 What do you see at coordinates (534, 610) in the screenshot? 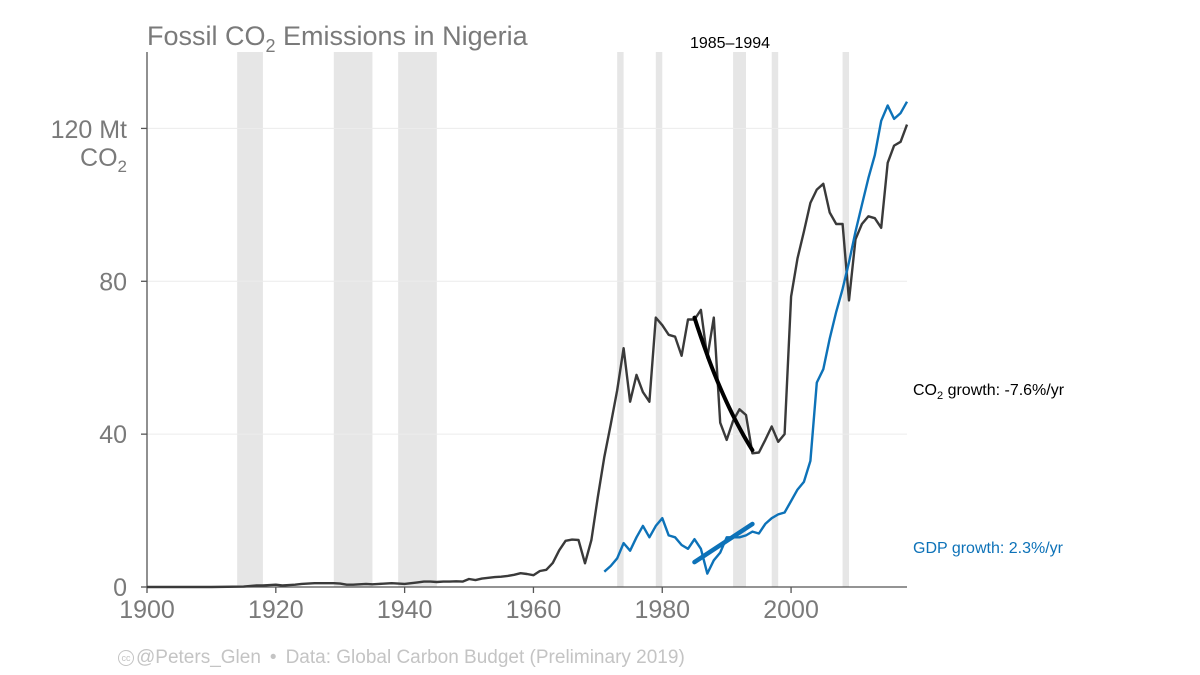
I see `x-tick-label: 1960` at bounding box center [534, 610].